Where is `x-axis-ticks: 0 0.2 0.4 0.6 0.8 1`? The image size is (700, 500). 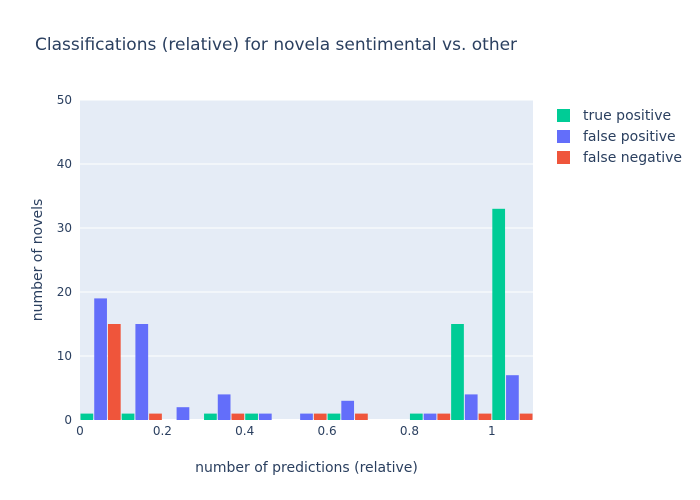 x-axis-ticks: 0 0.2 0.4 0.6 0.8 1 is located at coordinates (285, 431).